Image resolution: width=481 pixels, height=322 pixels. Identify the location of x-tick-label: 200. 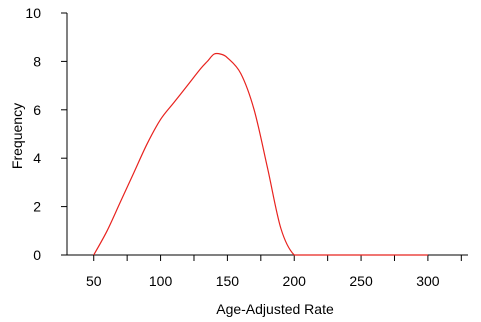
(295, 281).